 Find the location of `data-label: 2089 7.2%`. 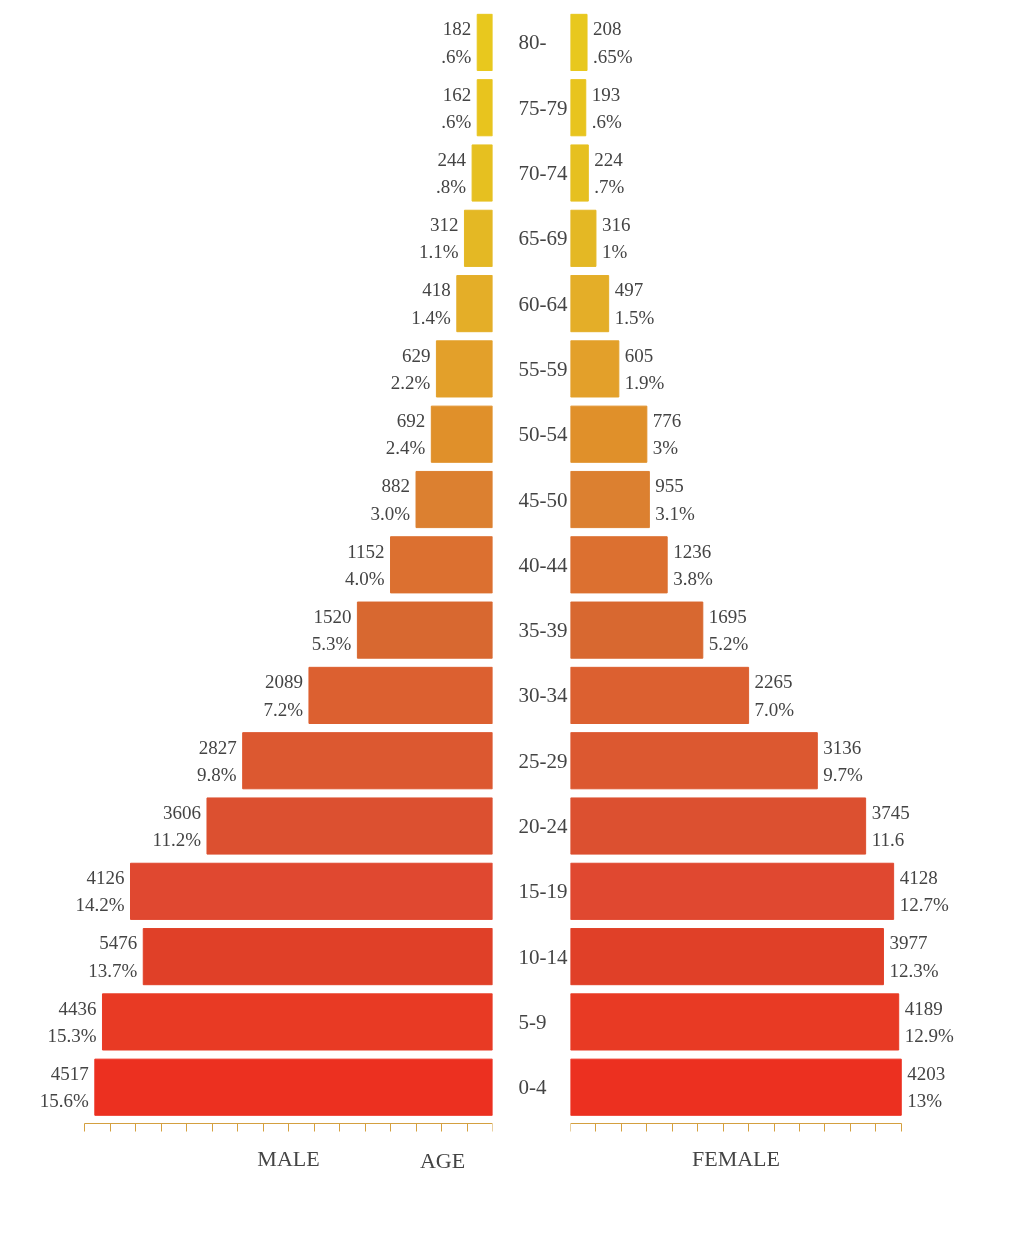

data-label: 2089 7.2% is located at coordinates (283, 695).